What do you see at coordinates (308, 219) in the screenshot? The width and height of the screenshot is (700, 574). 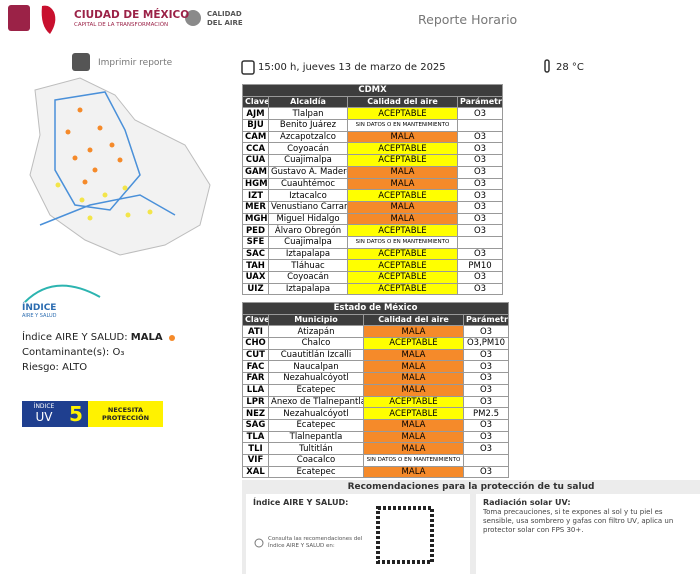 I see `station-name: Miguel Hidalgo` at bounding box center [308, 219].